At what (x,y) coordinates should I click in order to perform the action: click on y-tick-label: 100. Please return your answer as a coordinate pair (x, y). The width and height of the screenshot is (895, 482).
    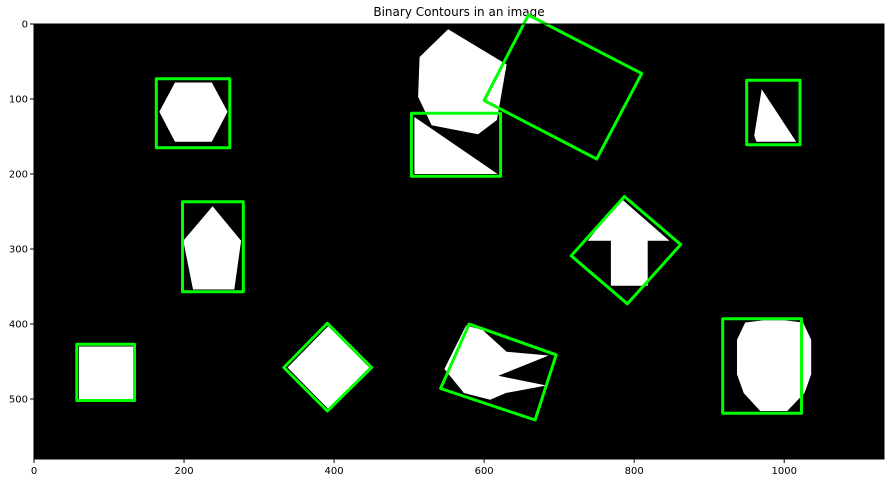
    Looking at the image, I should click on (18, 100).